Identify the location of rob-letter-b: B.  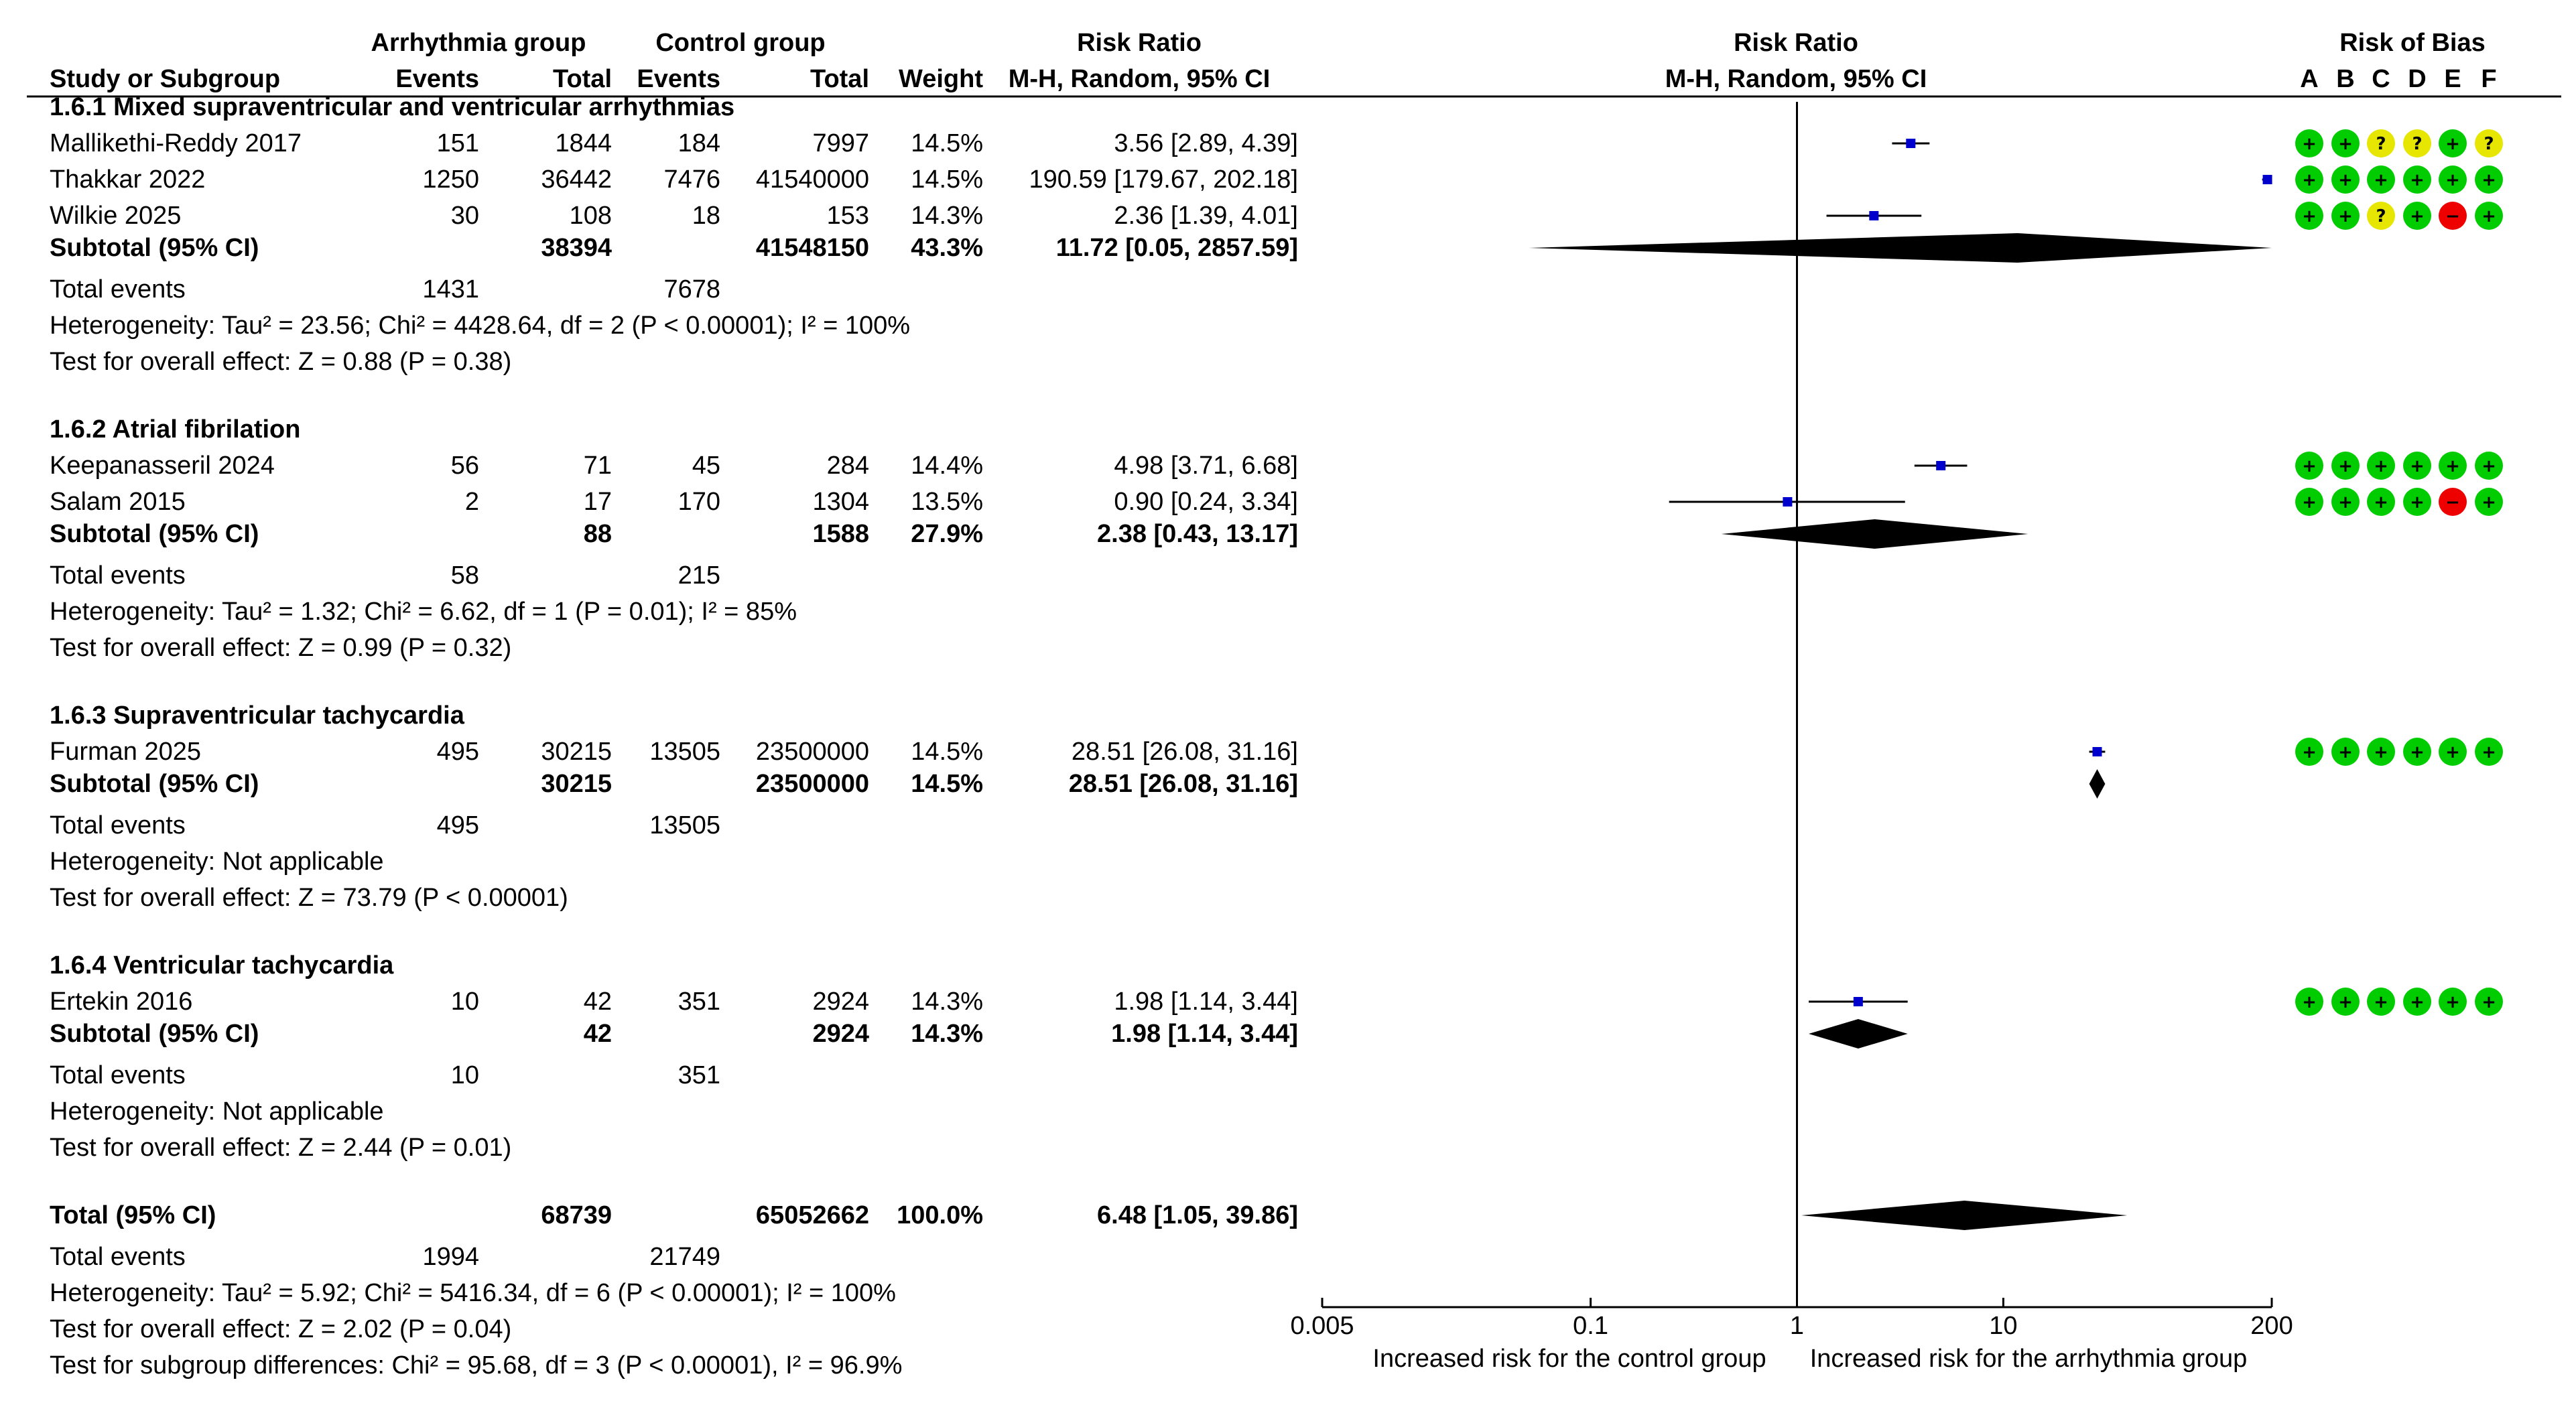
(2345, 79).